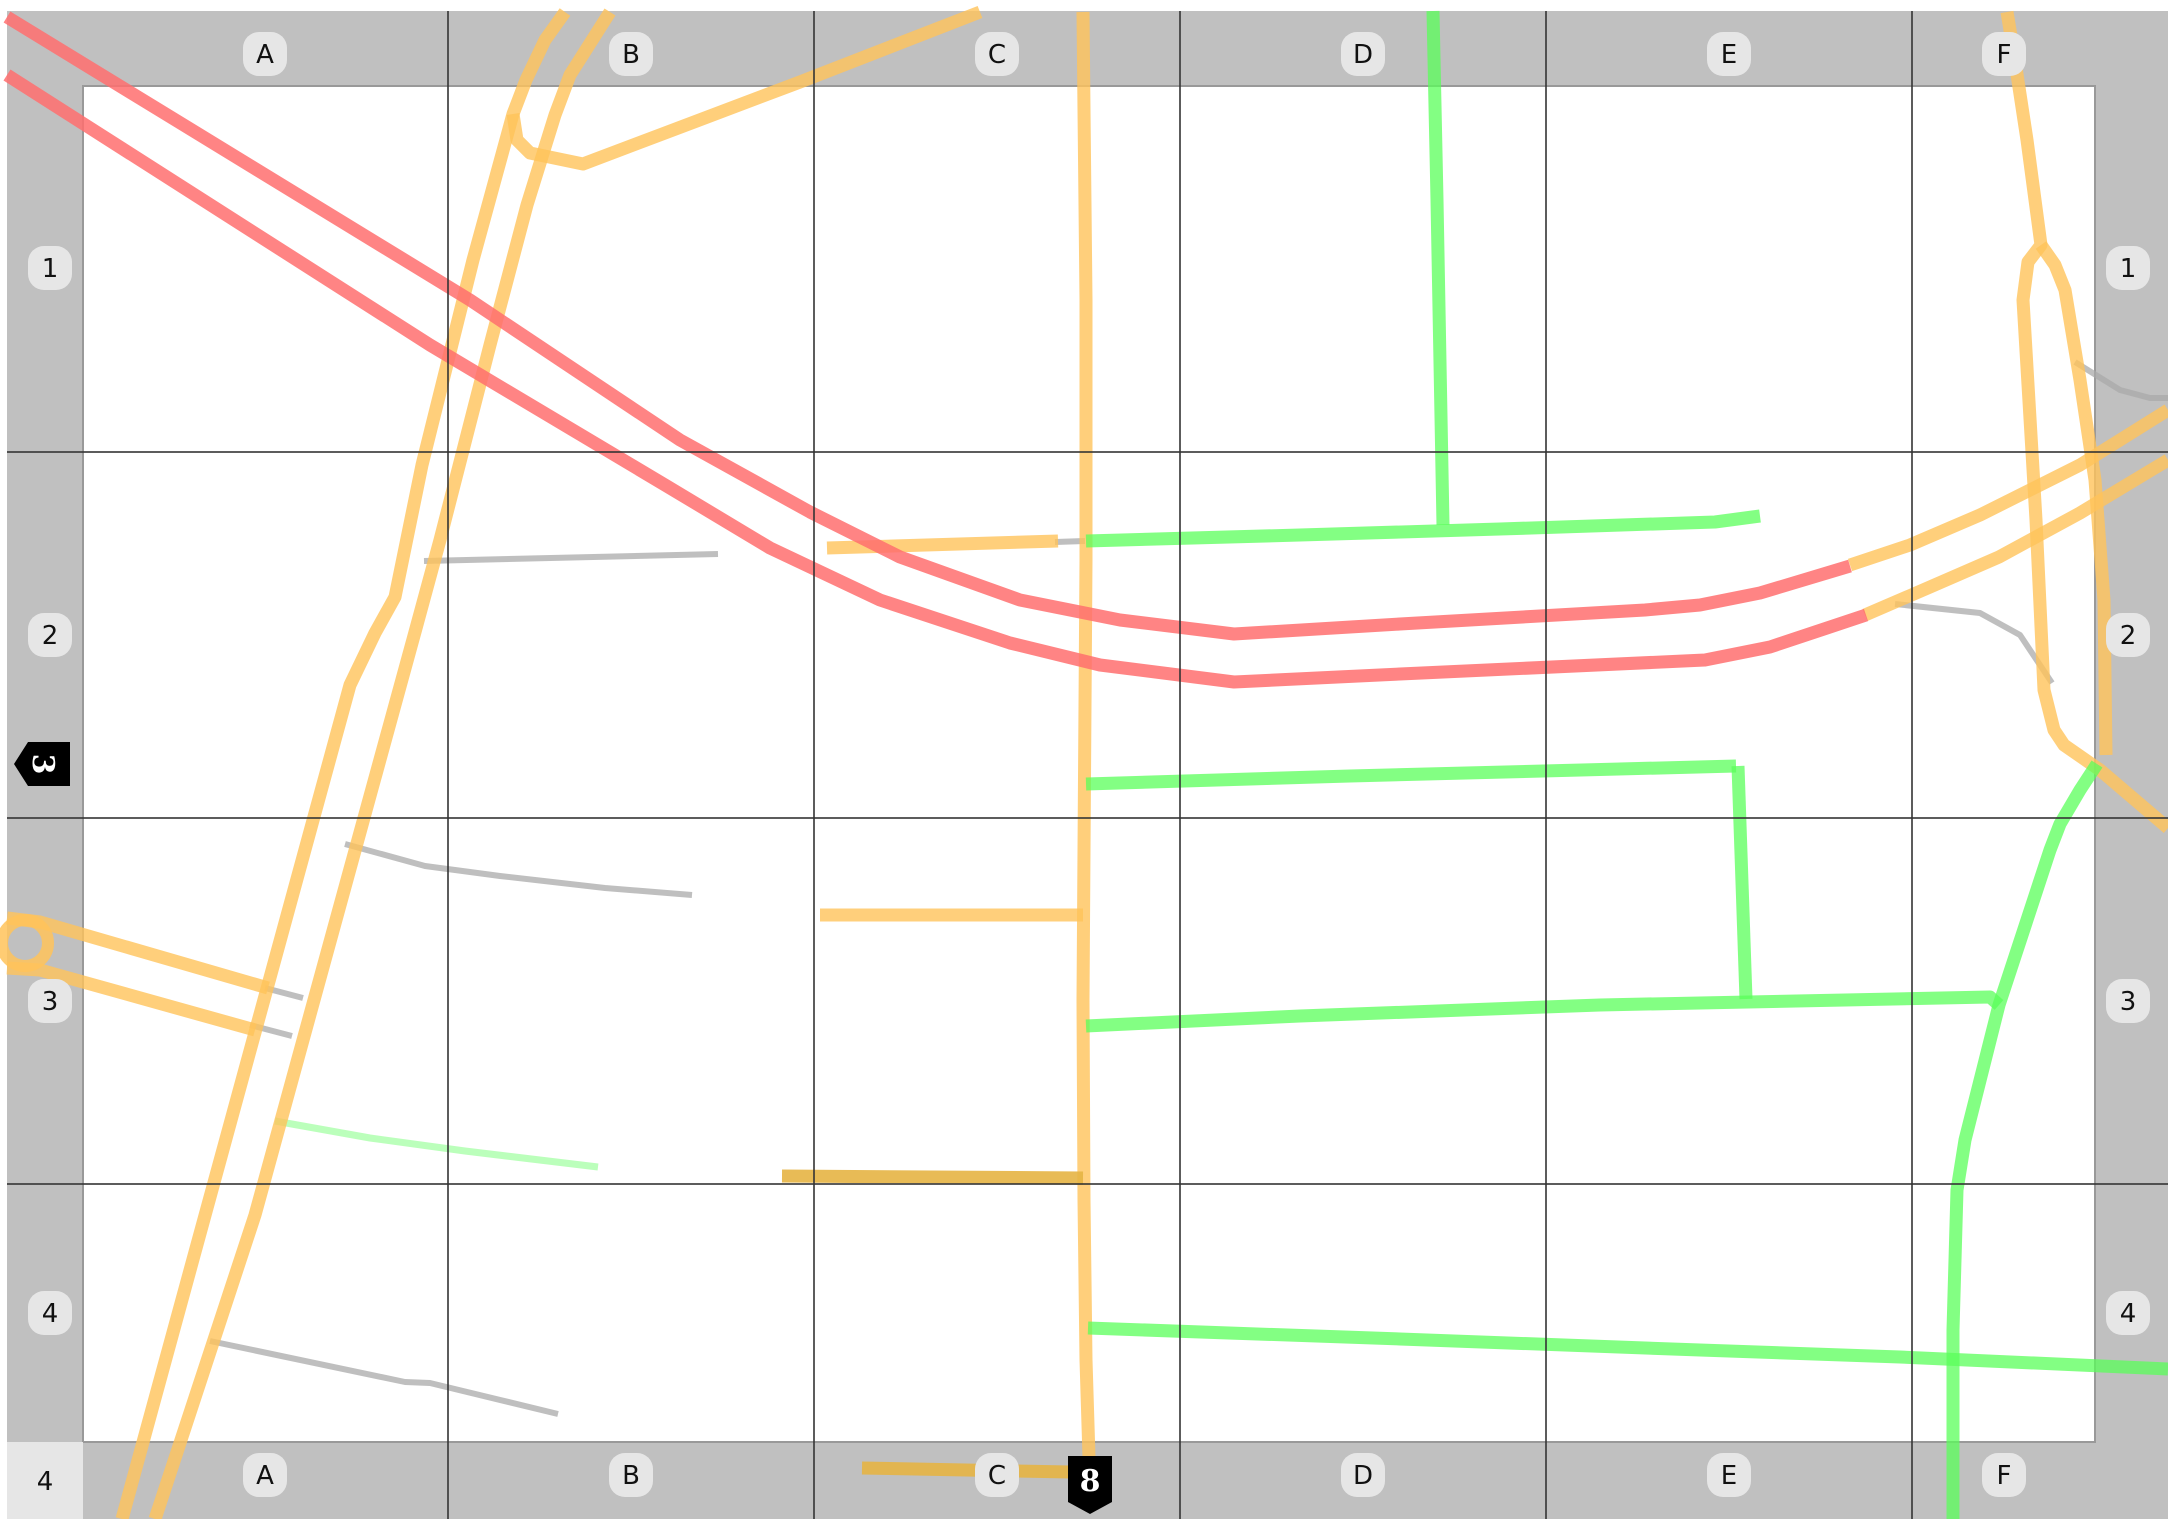 This screenshot has width=2168, height=1519. What do you see at coordinates (932, 1177) in the screenshot?
I see `secondary-road-c` at bounding box center [932, 1177].